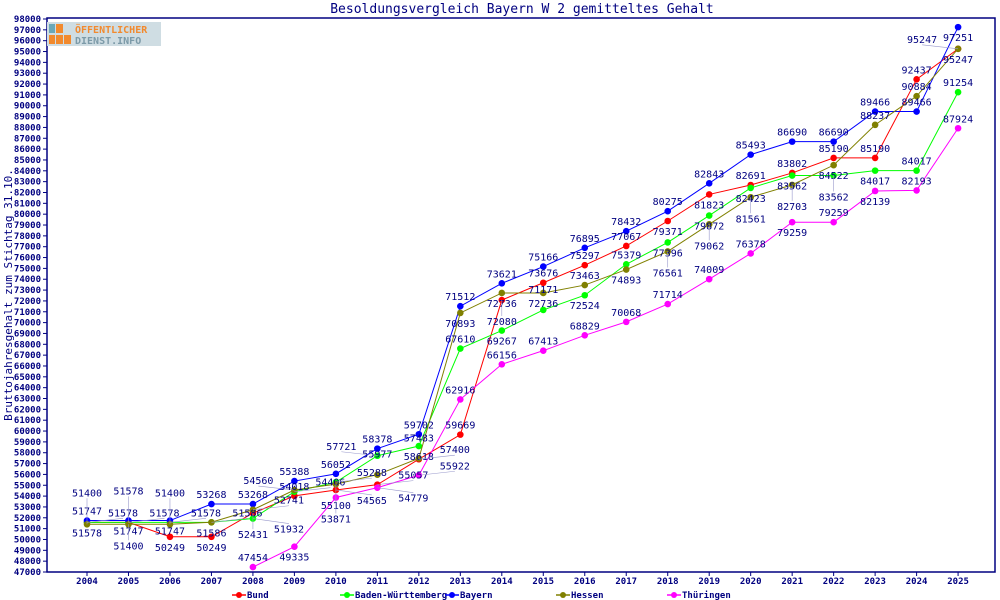  I want to click on data-label: 55288, so click(372, 473).